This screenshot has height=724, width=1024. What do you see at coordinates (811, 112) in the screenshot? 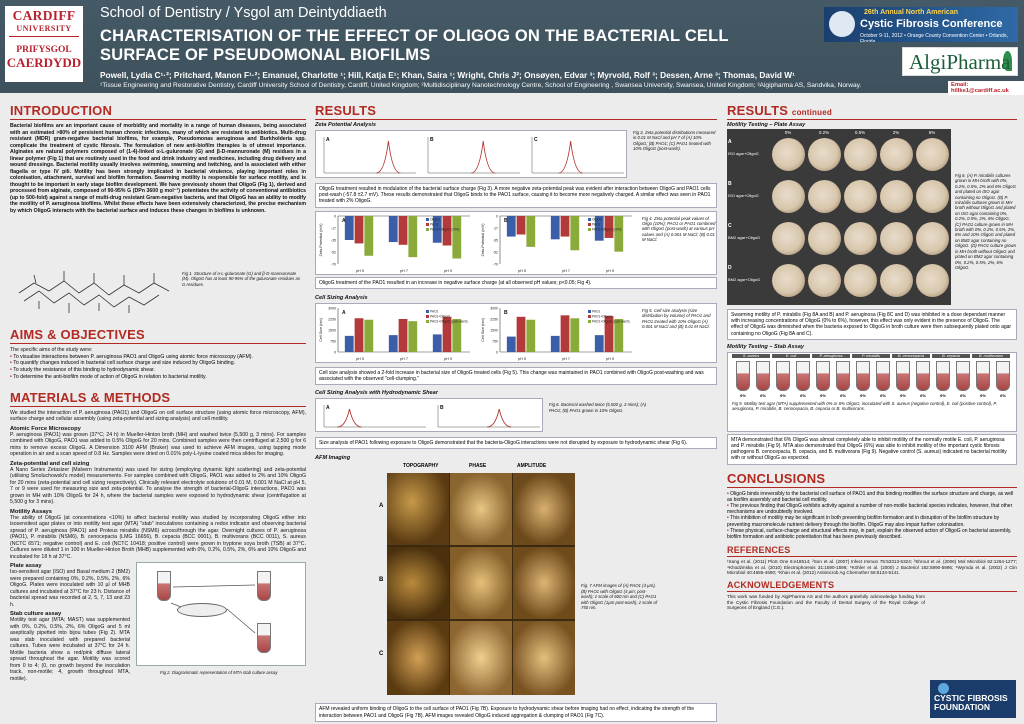
I see `continued-label: continued` at bounding box center [811, 112].